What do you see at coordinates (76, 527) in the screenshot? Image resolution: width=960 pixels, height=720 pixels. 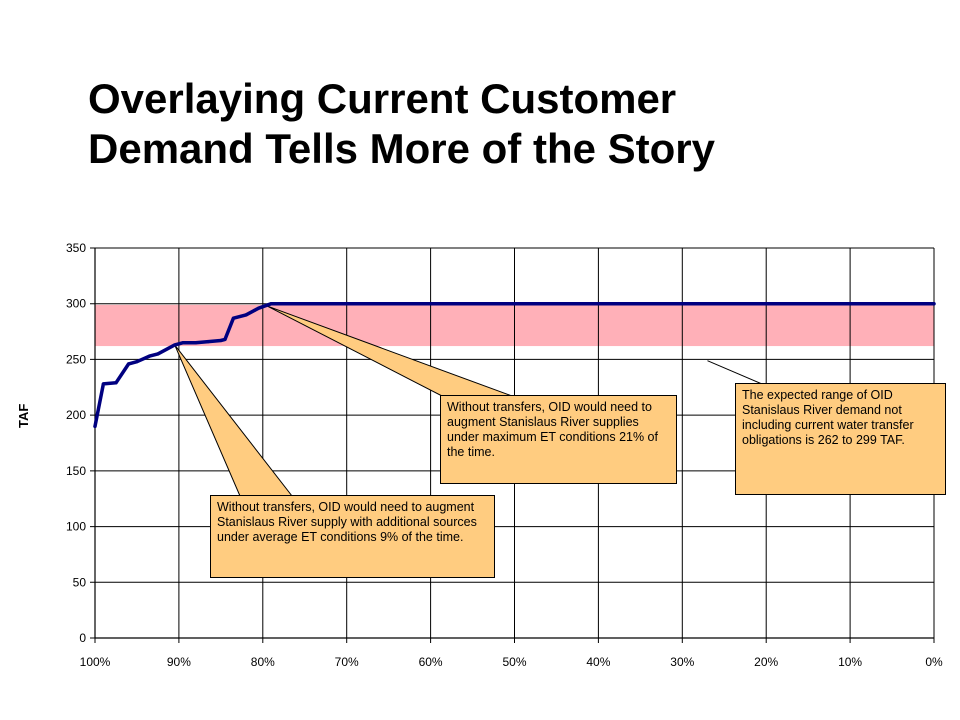 I see `y-tick-label: 100` at bounding box center [76, 527].